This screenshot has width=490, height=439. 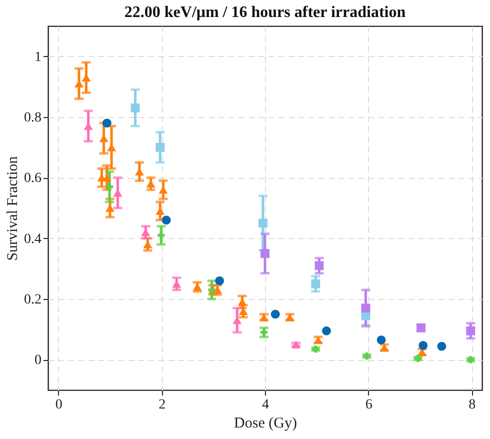 I want to click on x-tick-label: 6, so click(x=368, y=405).